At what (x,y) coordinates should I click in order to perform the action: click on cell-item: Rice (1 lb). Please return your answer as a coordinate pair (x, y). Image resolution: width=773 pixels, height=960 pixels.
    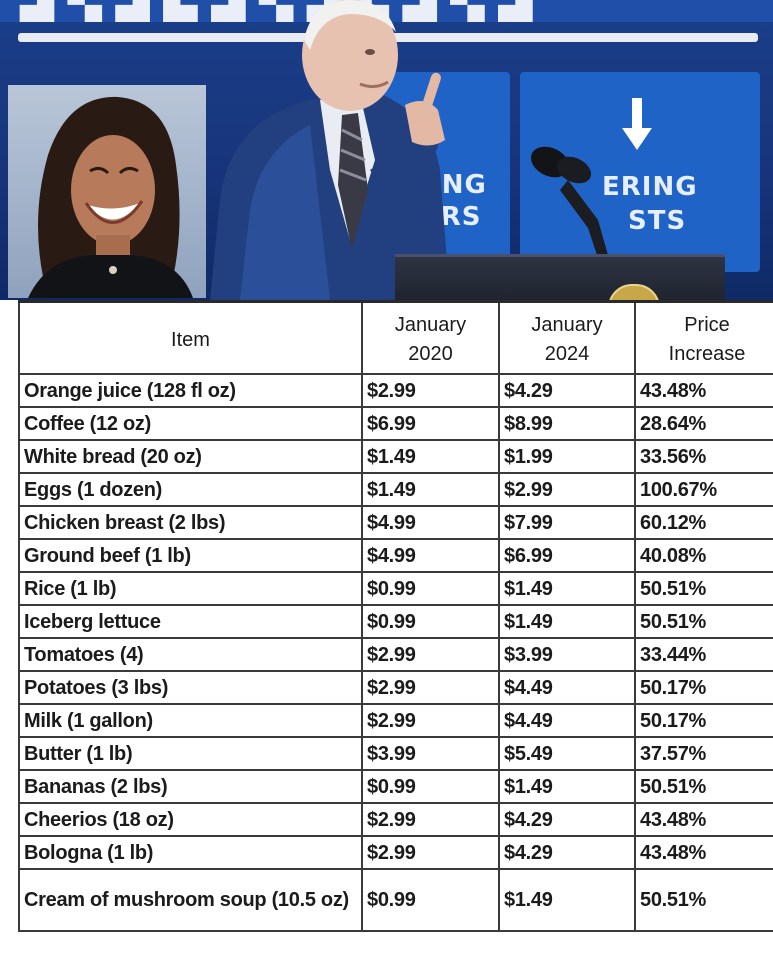
    Looking at the image, I should click on (190, 588).